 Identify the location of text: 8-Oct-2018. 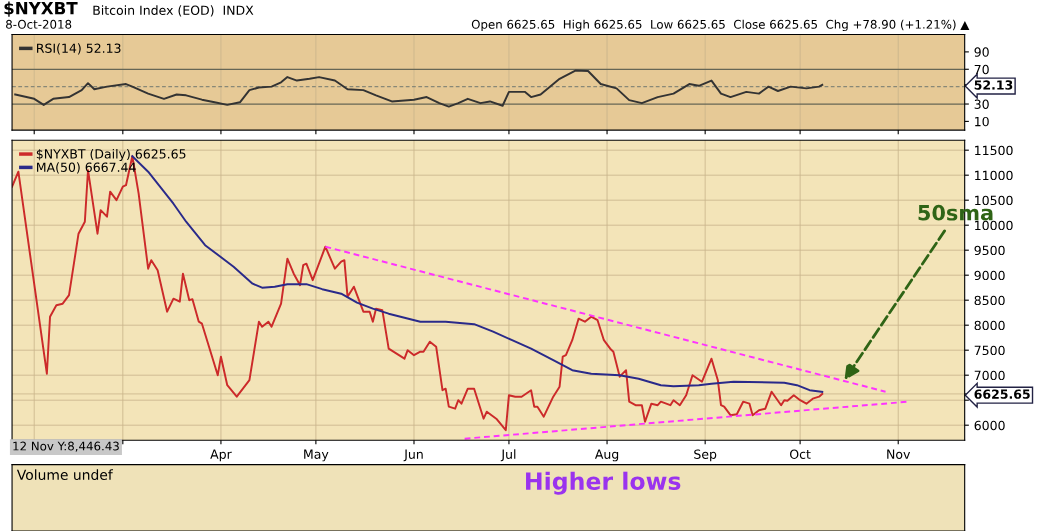
(39, 24).